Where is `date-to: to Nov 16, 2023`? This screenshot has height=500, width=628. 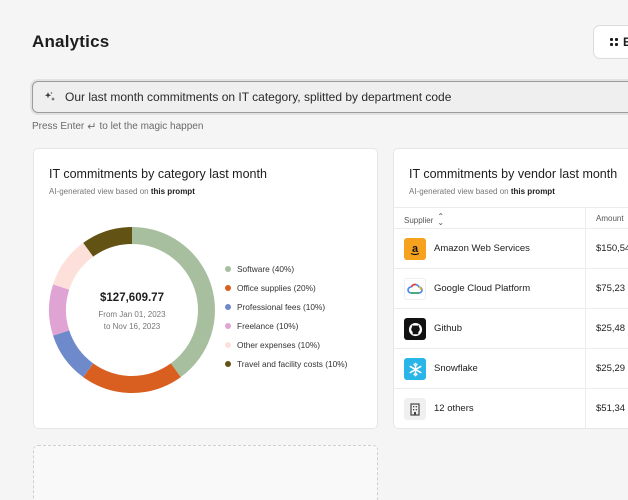 date-to: to Nov 16, 2023 is located at coordinates (132, 326).